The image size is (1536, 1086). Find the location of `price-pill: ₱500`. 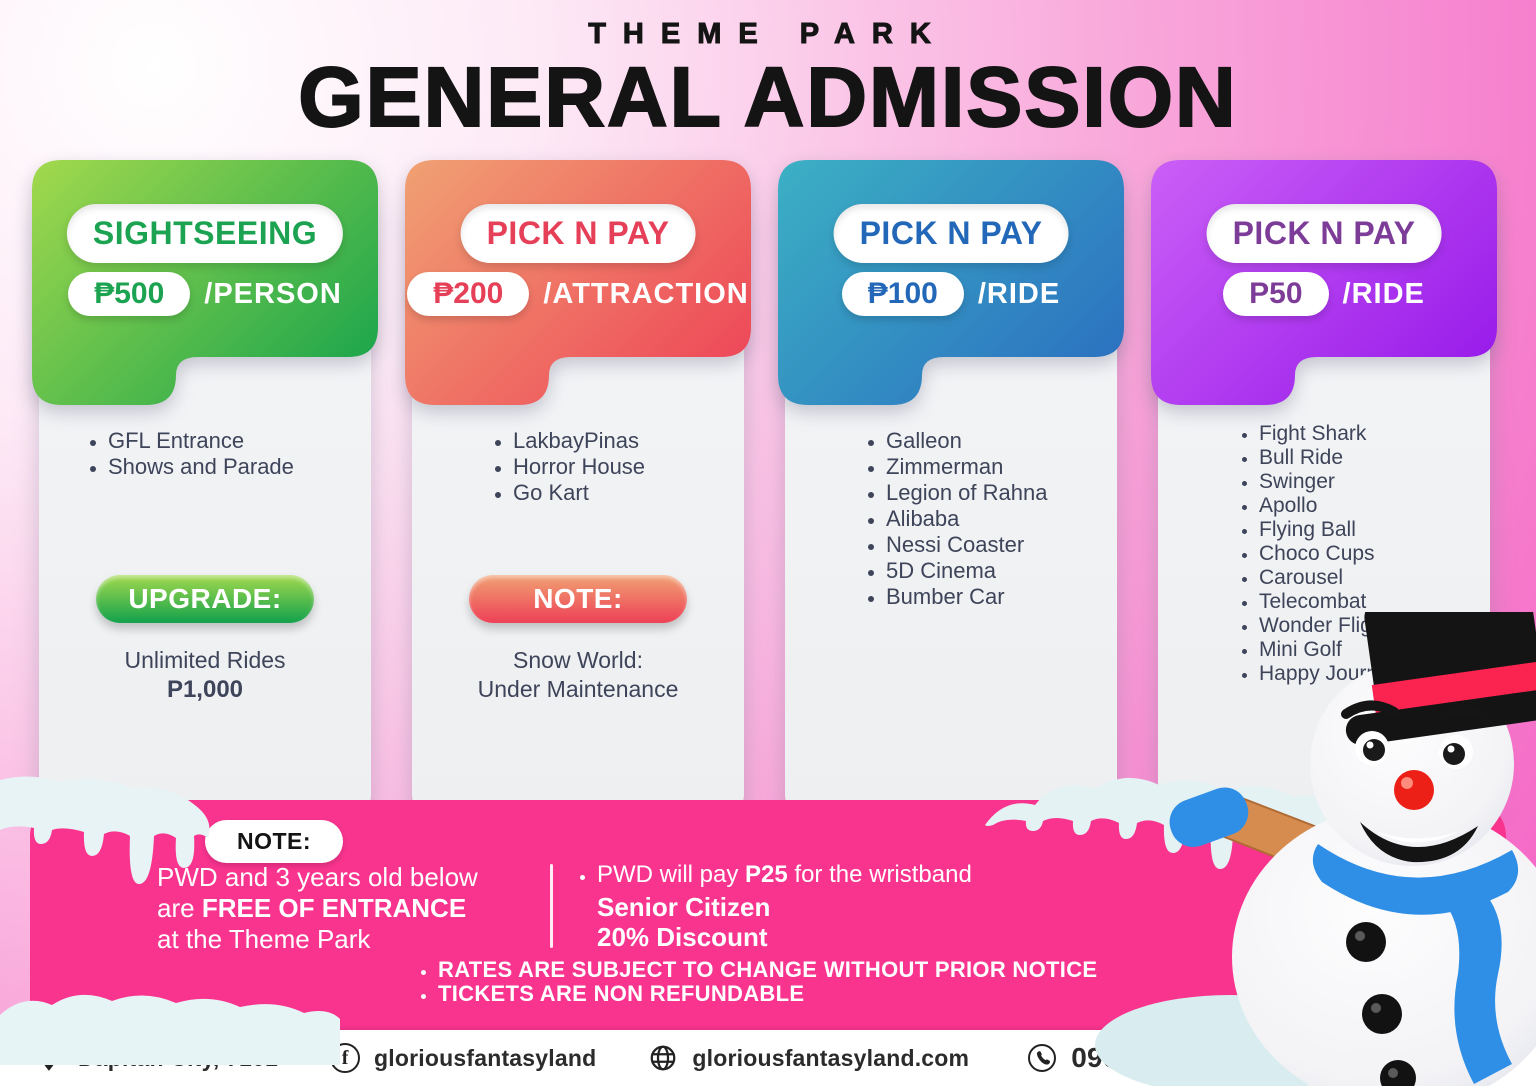

price-pill: ₱500 is located at coordinates (129, 294).